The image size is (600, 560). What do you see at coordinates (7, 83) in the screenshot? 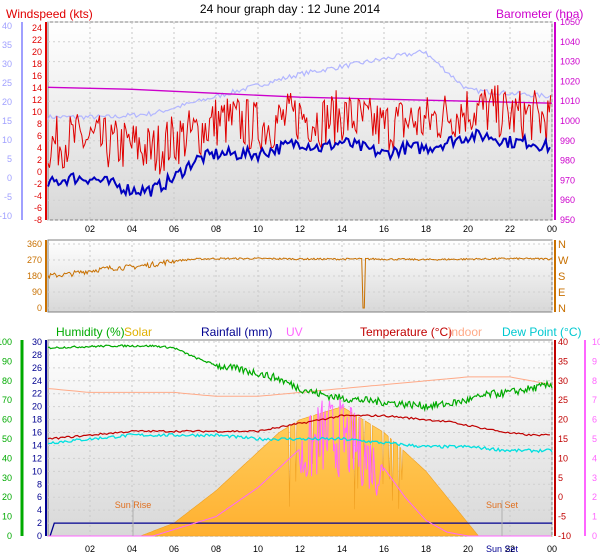
I see `gust-tick-label: 25` at bounding box center [7, 83].